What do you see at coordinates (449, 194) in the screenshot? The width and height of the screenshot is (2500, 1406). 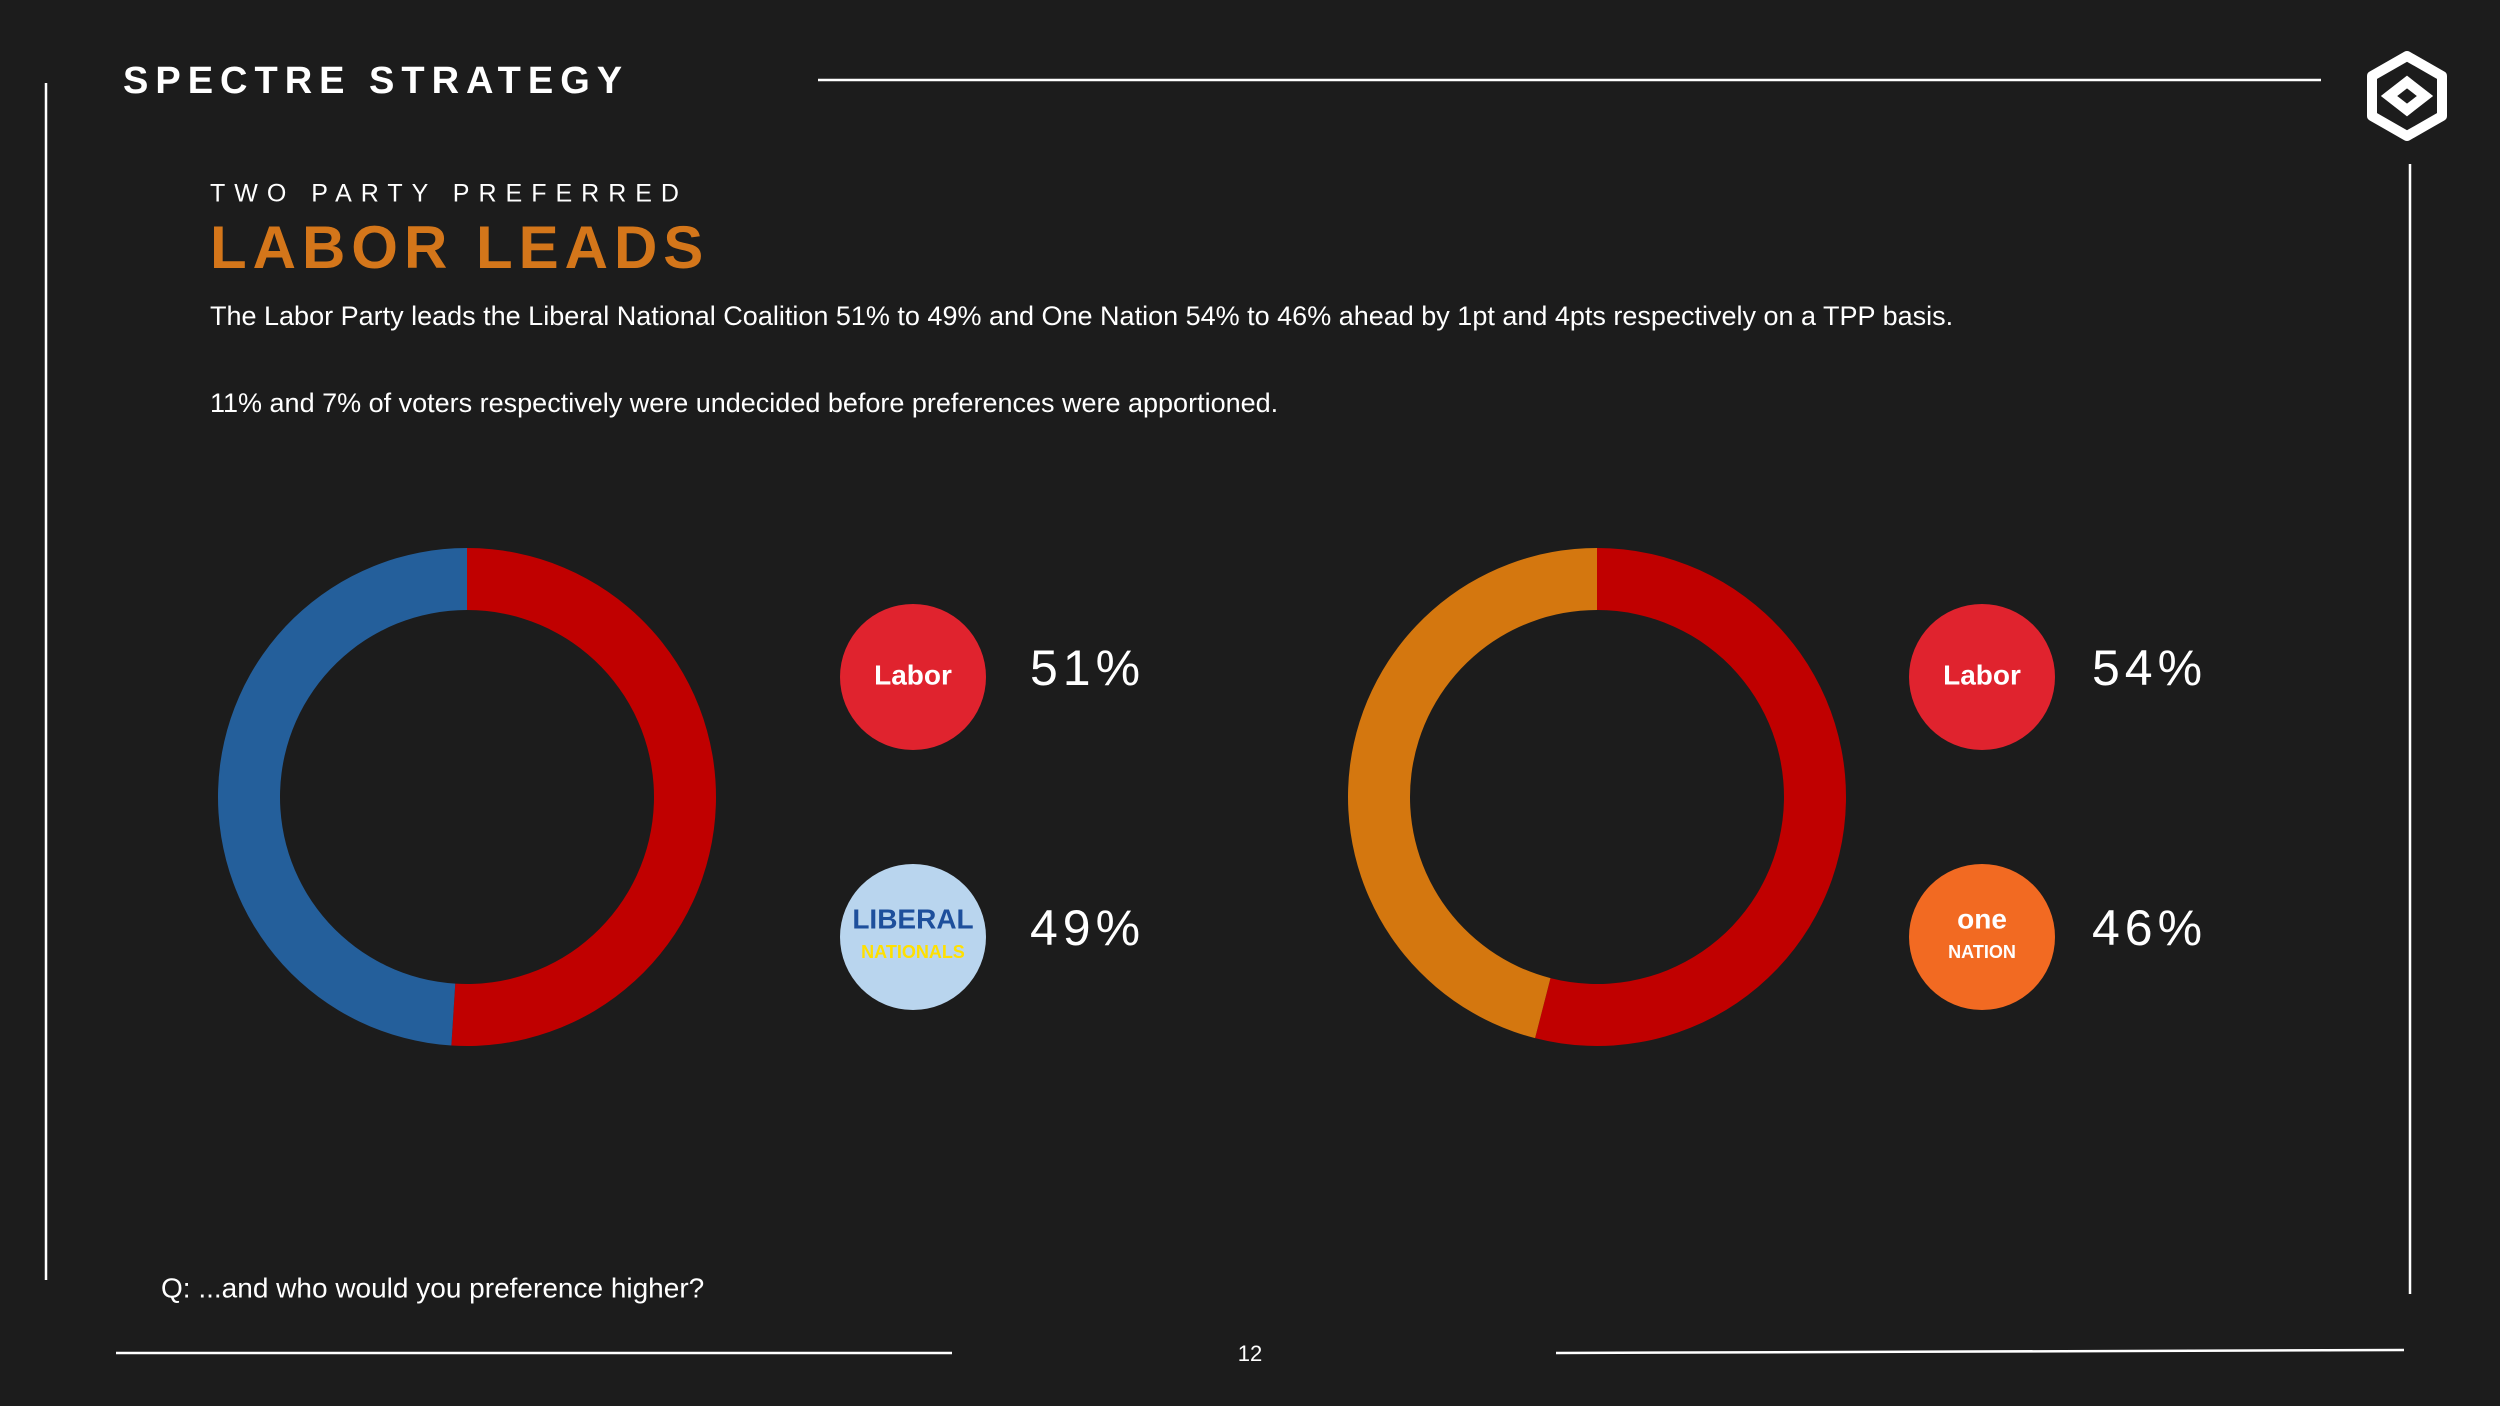 I see `kicker: TWO PARTY PREFERRED` at bounding box center [449, 194].